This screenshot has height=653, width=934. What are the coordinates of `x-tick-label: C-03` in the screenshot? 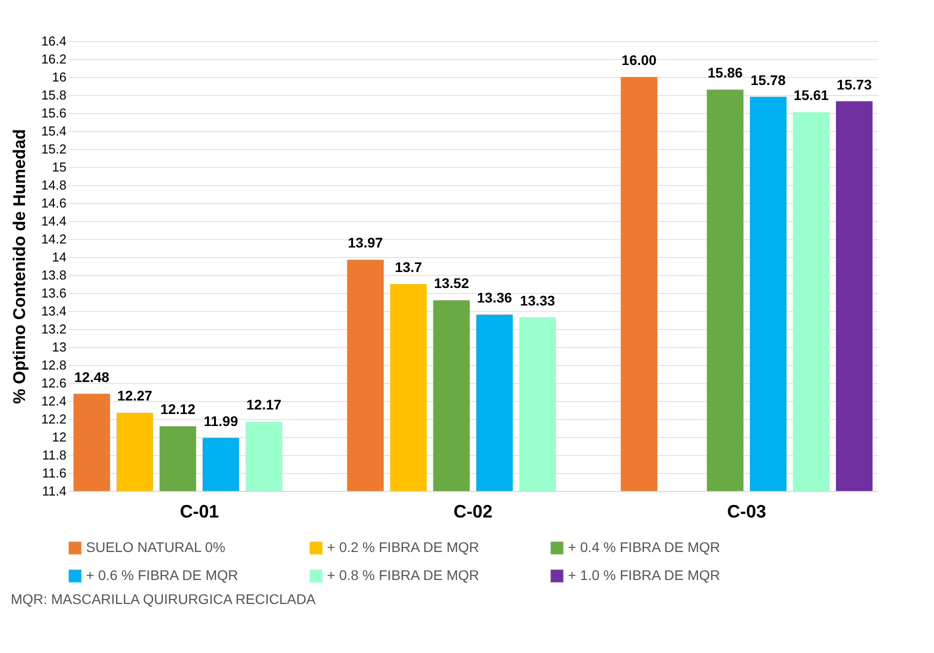 It's located at (746, 512).